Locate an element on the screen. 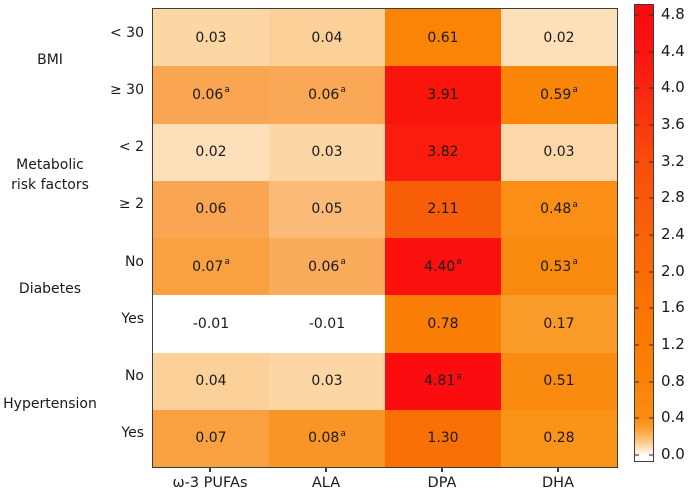  heatmap-cell: 0.07 is located at coordinates (211, 438).